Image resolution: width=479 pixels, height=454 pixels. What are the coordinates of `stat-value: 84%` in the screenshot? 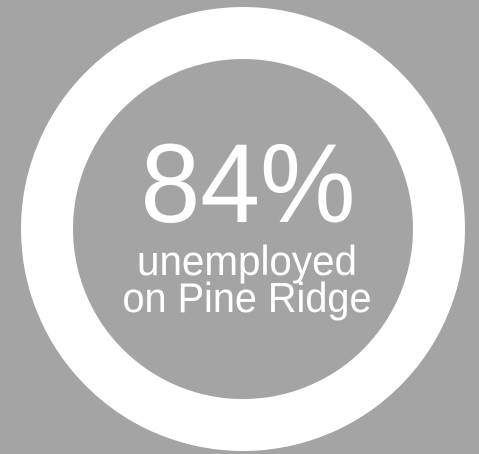 It's located at (248, 183).